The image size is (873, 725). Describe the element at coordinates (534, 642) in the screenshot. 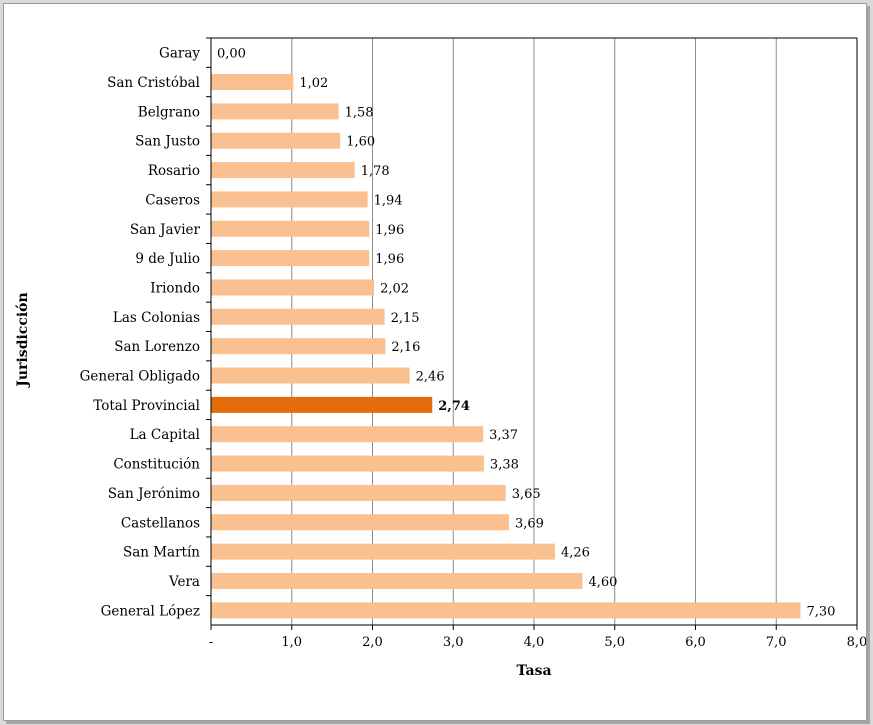

I see `x-tick-label: 4,0` at that location.